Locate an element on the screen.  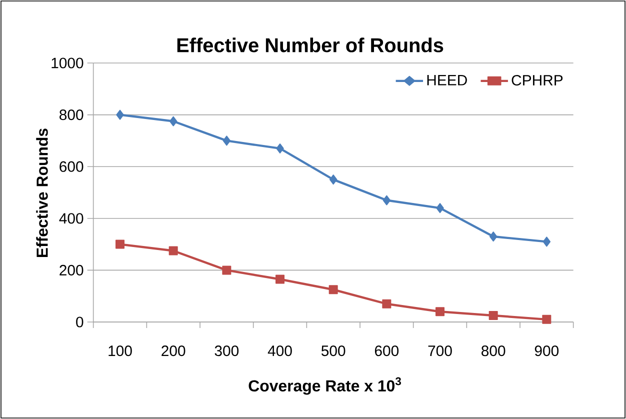
legend-label: HEED is located at coordinates (447, 80).